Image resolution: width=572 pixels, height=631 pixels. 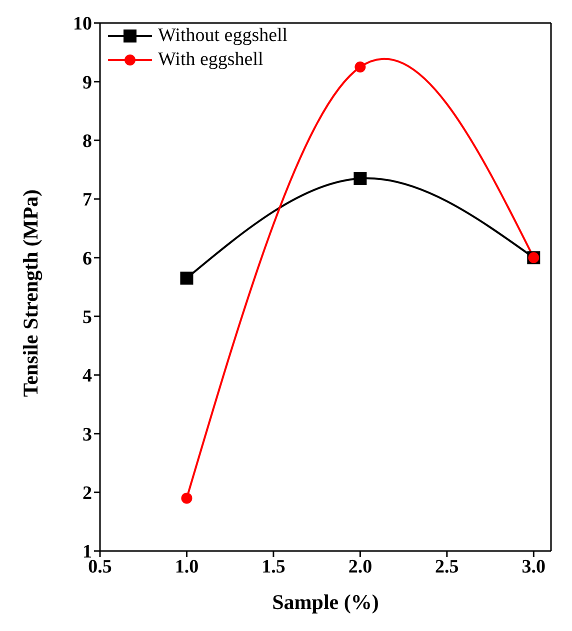 What do you see at coordinates (211, 60) in the screenshot?
I see `legend-label: With eggshell` at bounding box center [211, 60].